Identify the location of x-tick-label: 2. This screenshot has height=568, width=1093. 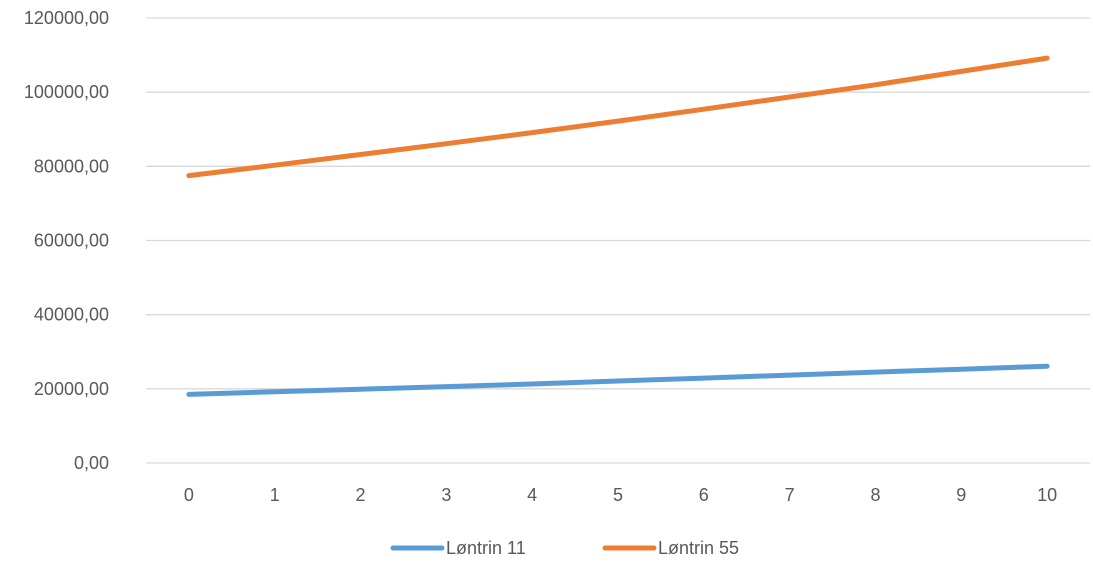
(361, 495).